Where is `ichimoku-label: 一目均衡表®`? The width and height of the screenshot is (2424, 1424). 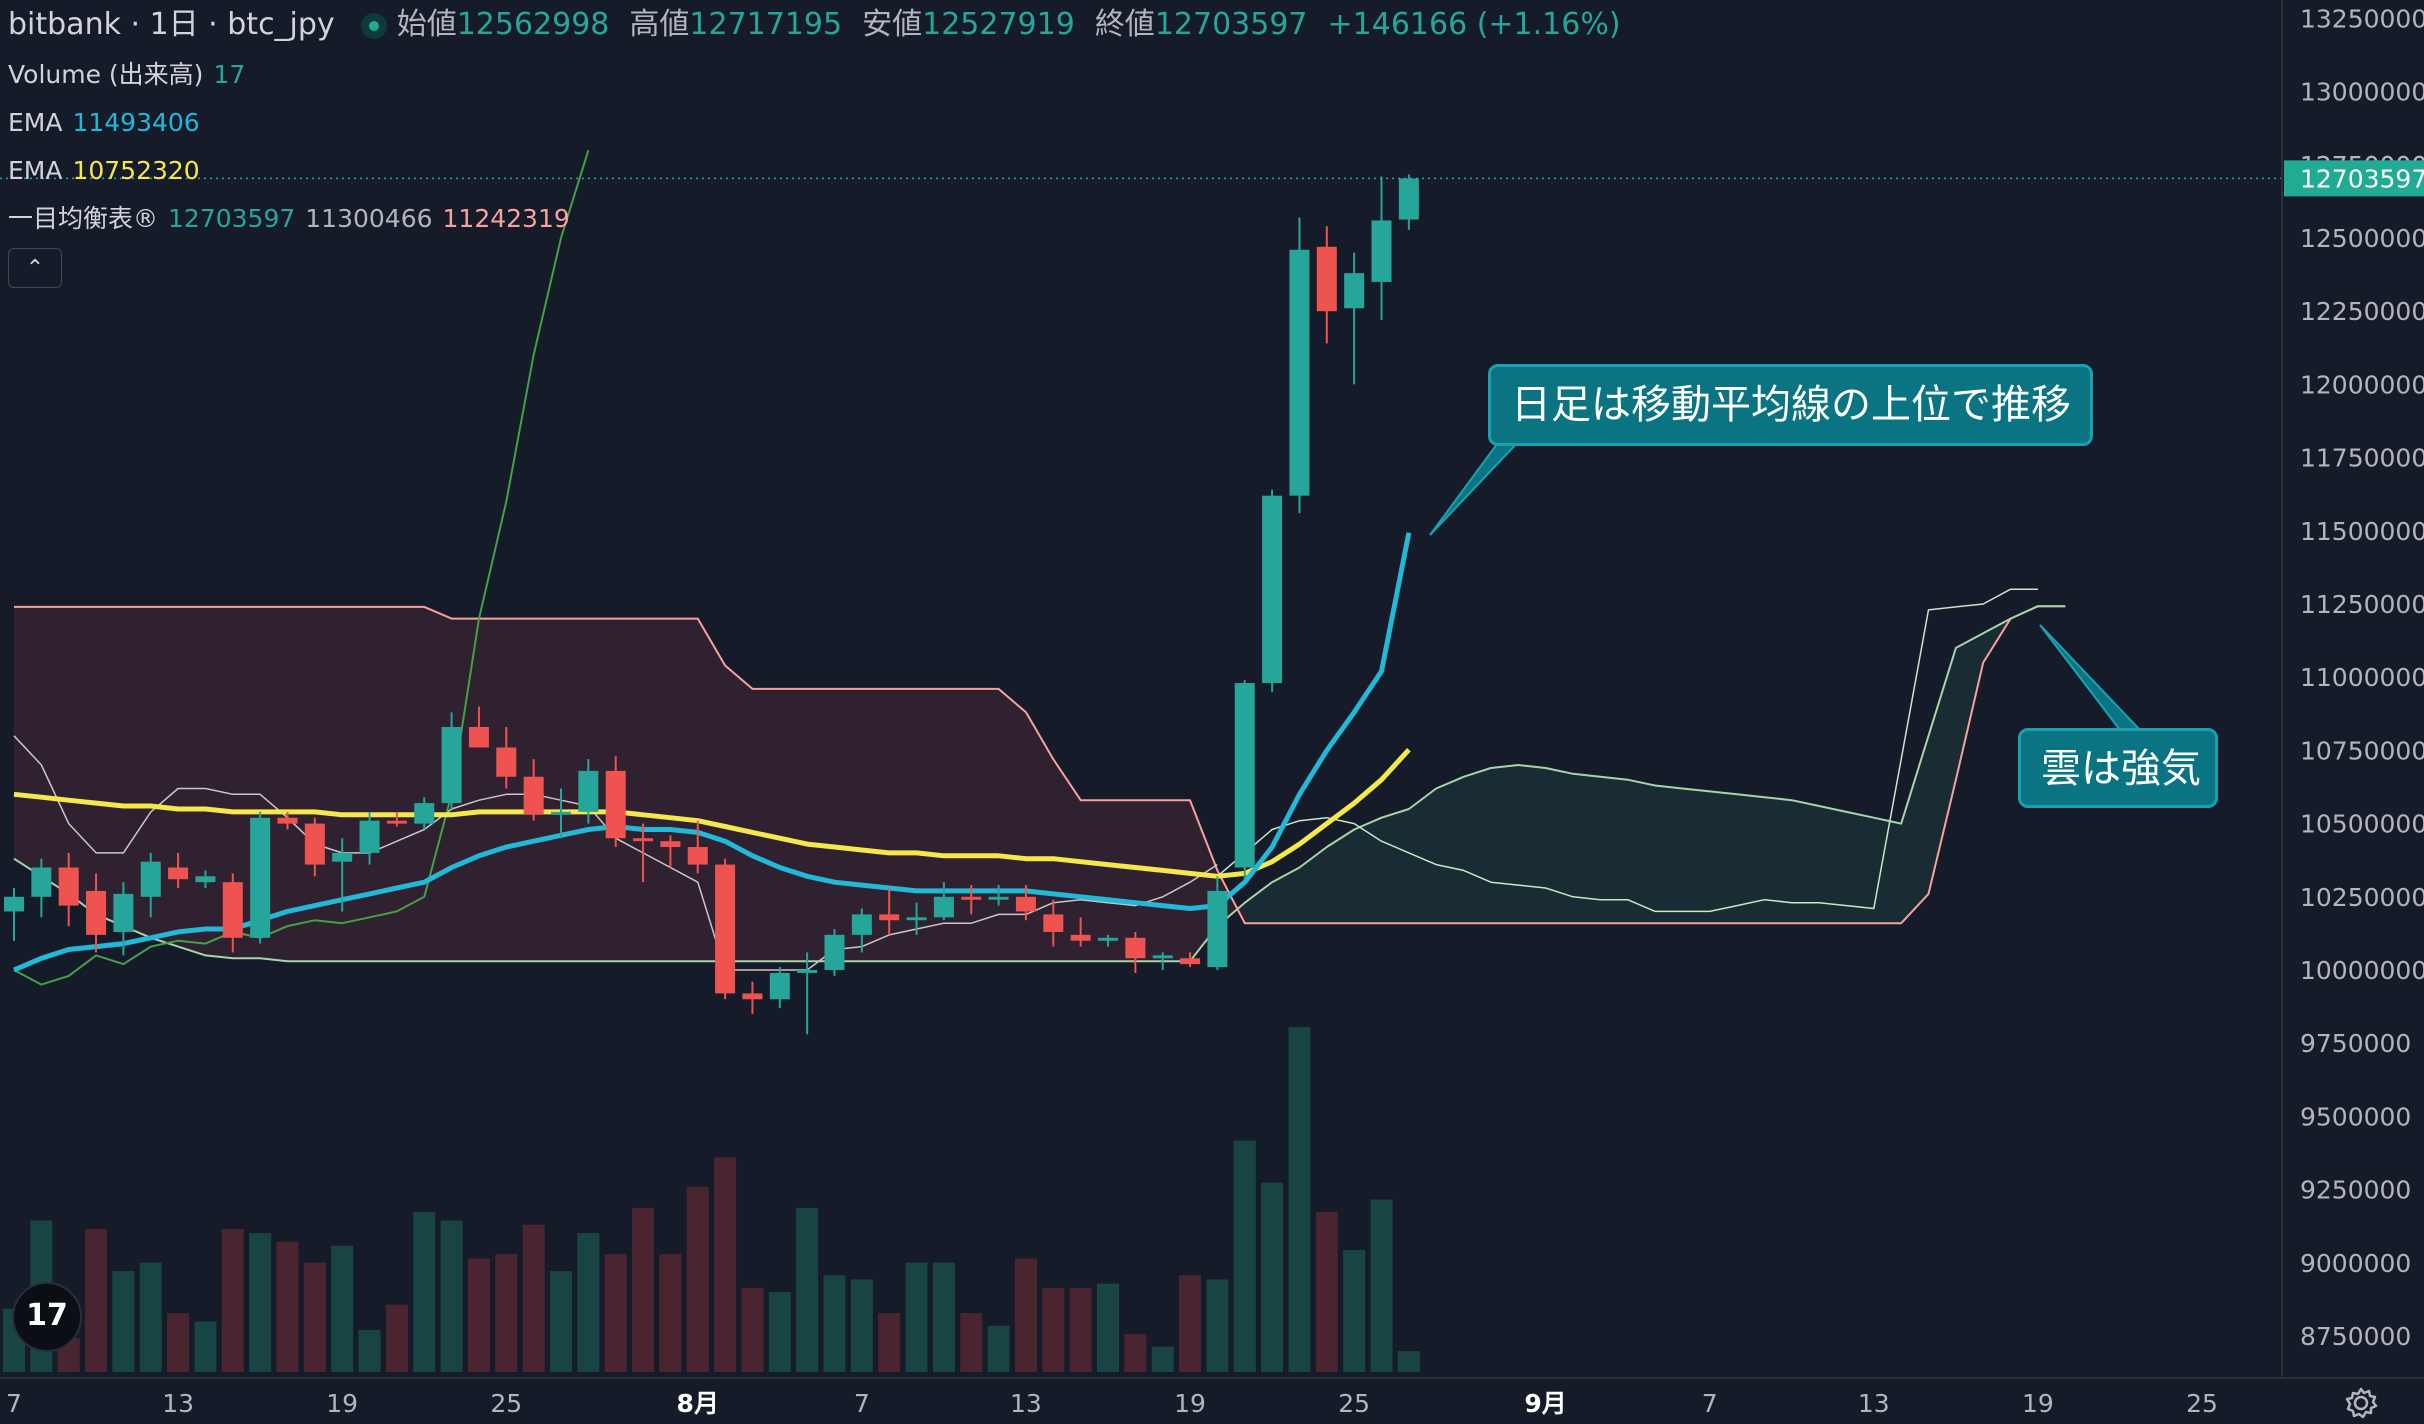 ichimoku-label: 一目均衡表® is located at coordinates (83, 218).